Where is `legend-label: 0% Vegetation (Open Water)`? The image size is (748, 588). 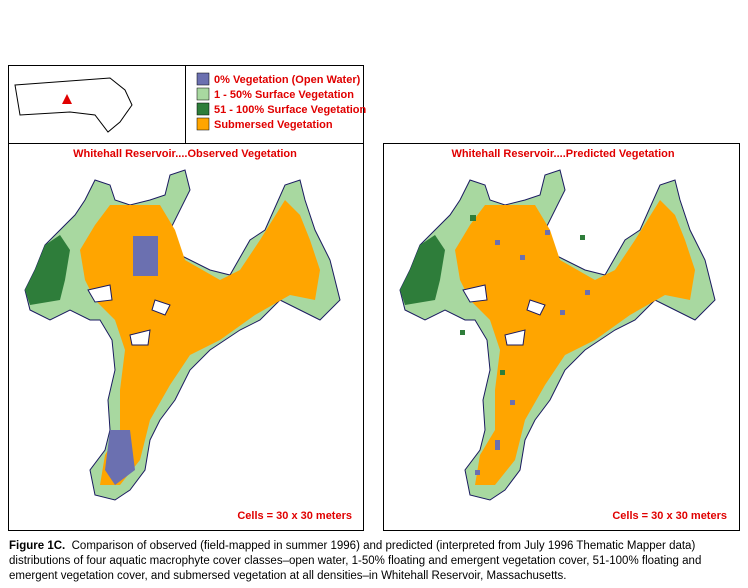 legend-label: 0% Vegetation (Open Water) is located at coordinates (287, 80).